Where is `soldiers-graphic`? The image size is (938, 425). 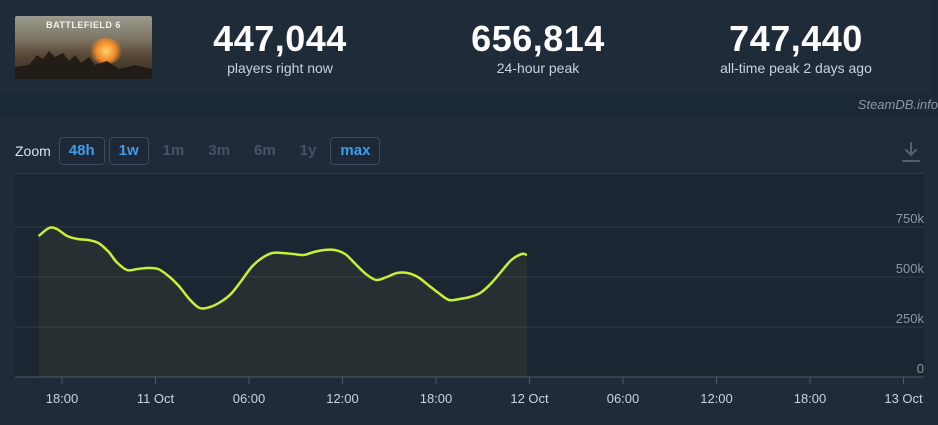
soldiers-graphic is located at coordinates (83, 65).